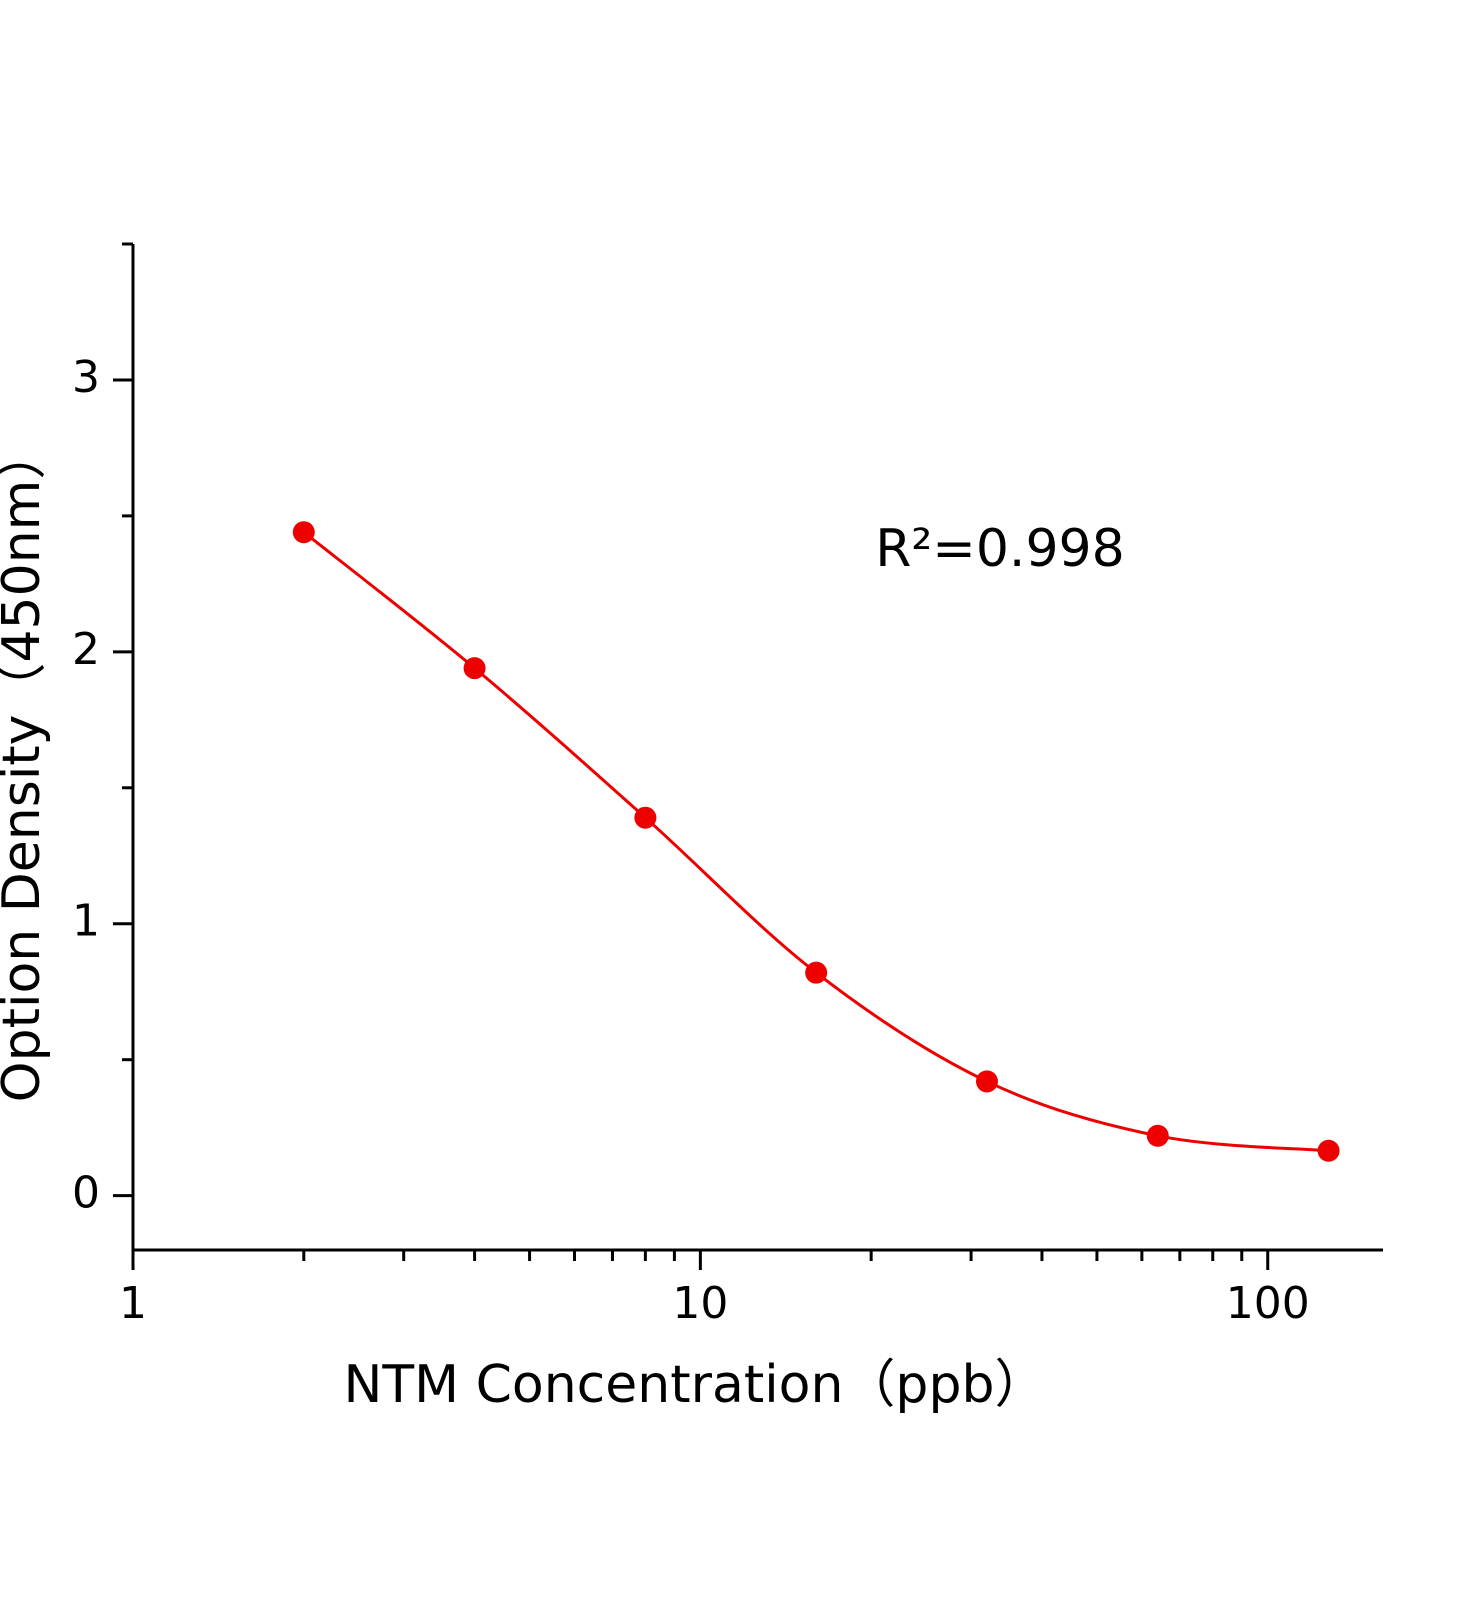 The height and width of the screenshot is (1600, 1472). Describe the element at coordinates (999, 549) in the screenshot. I see `annotation: R²=0.998` at that location.